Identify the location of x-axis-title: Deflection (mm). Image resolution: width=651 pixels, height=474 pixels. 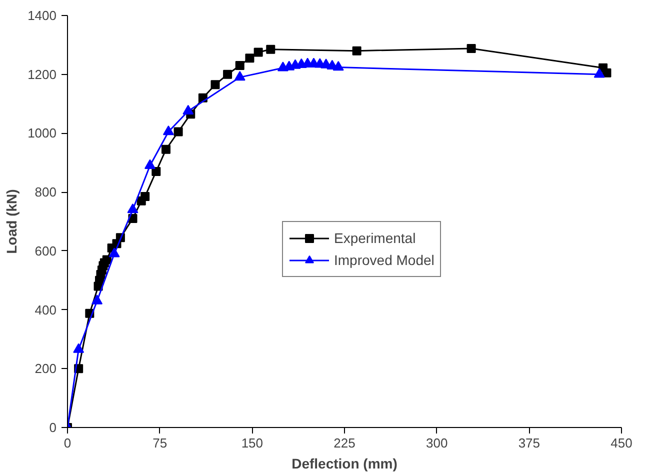
(345, 464).